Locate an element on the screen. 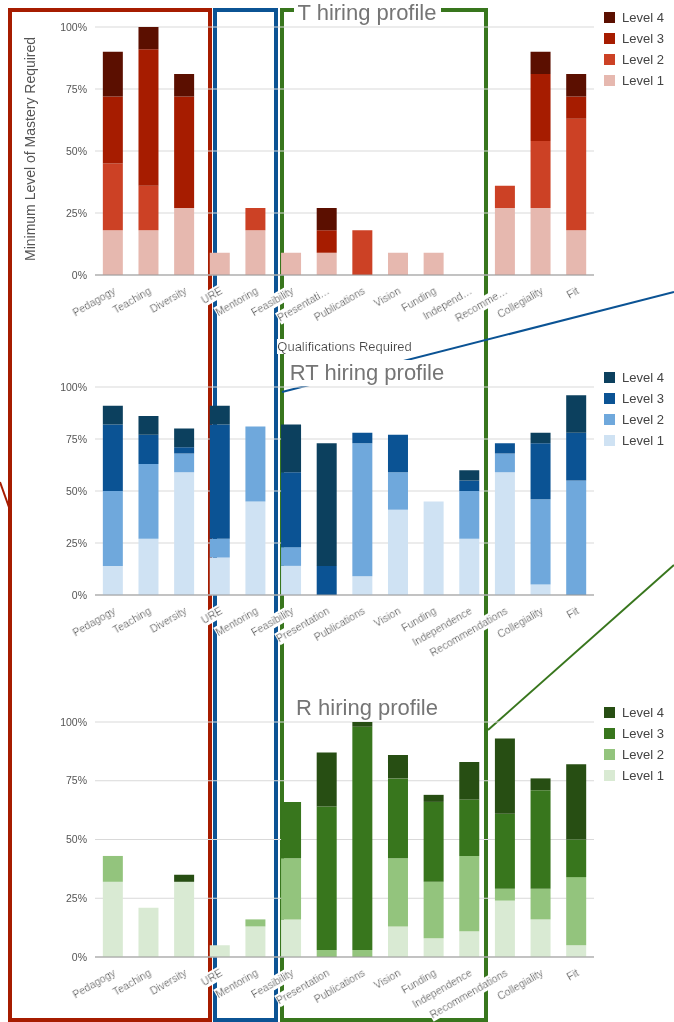  chart-title: RT hiring profile is located at coordinates (367, 373).